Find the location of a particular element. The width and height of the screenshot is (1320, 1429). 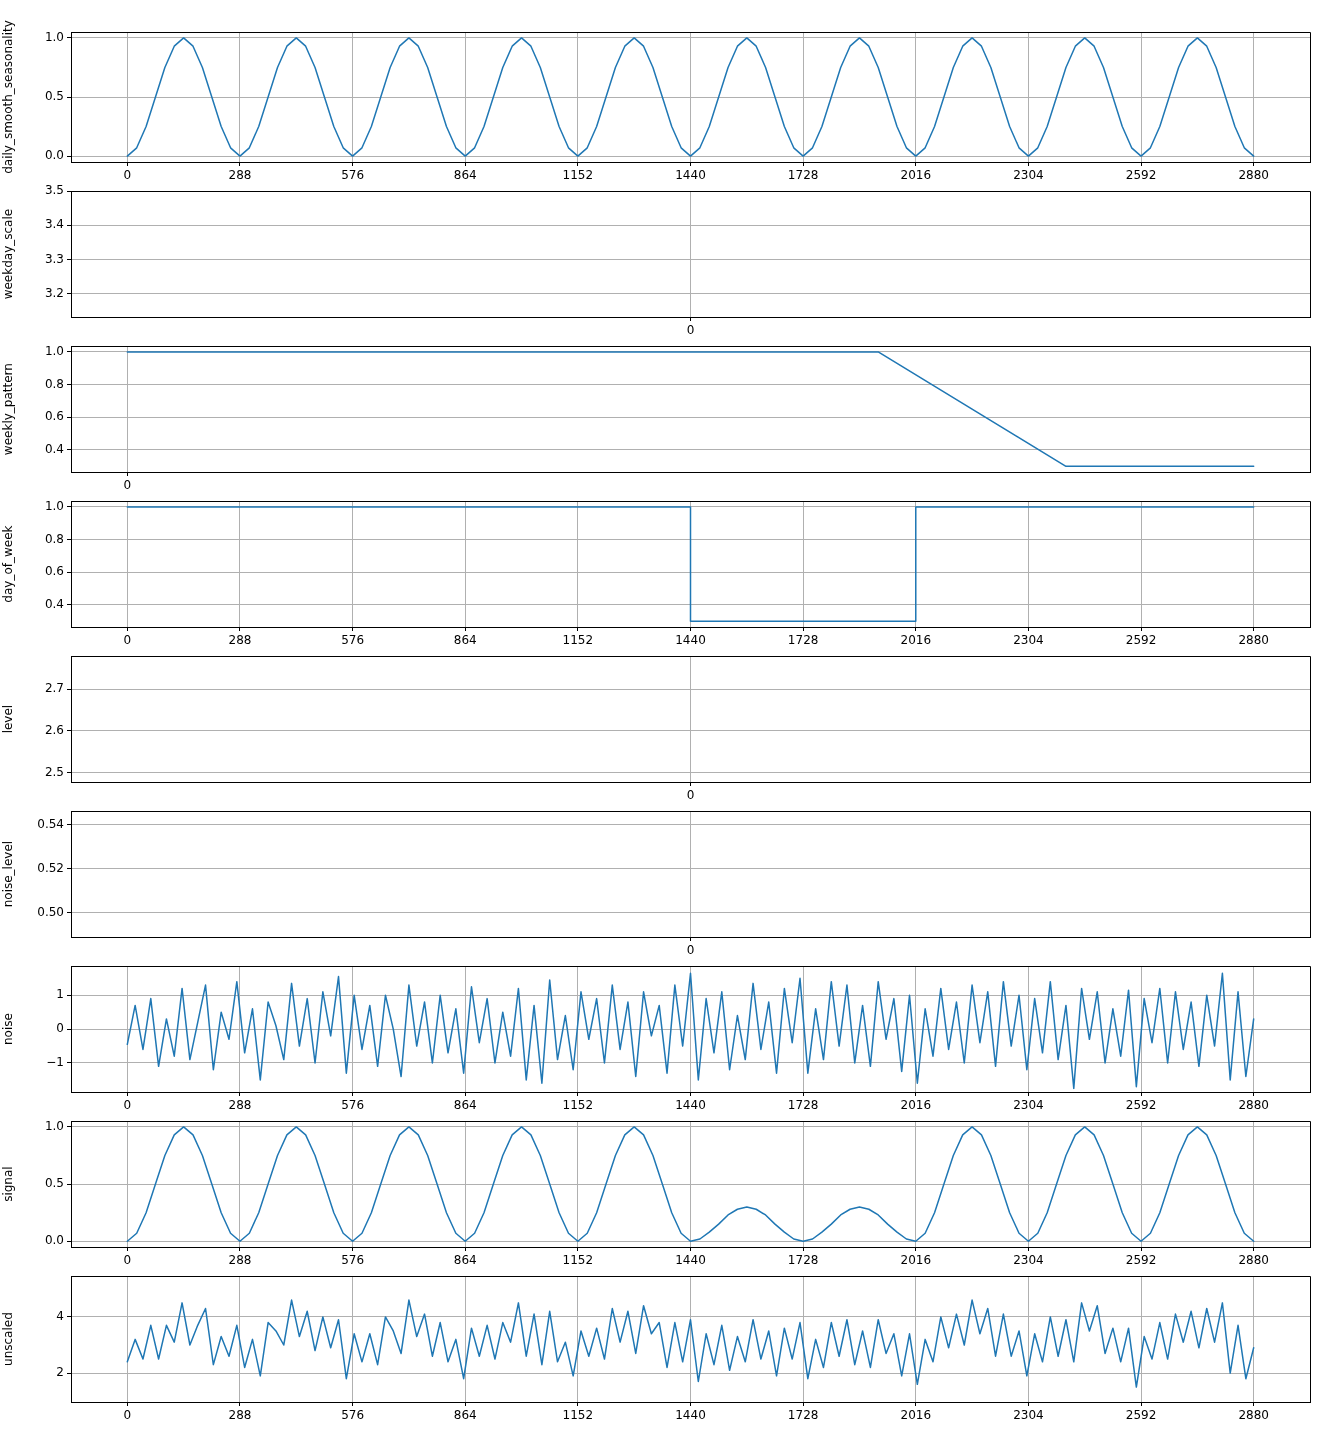

y-tick-label: 0 is located at coordinates (60, 1028).